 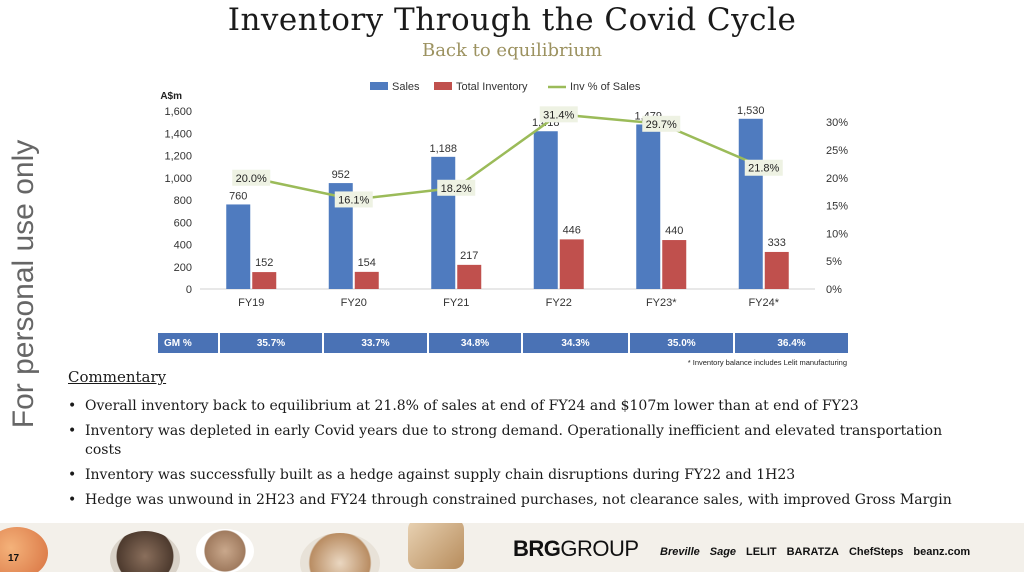 What do you see at coordinates (512, 547) in the screenshot?
I see `footer-banner` at bounding box center [512, 547].